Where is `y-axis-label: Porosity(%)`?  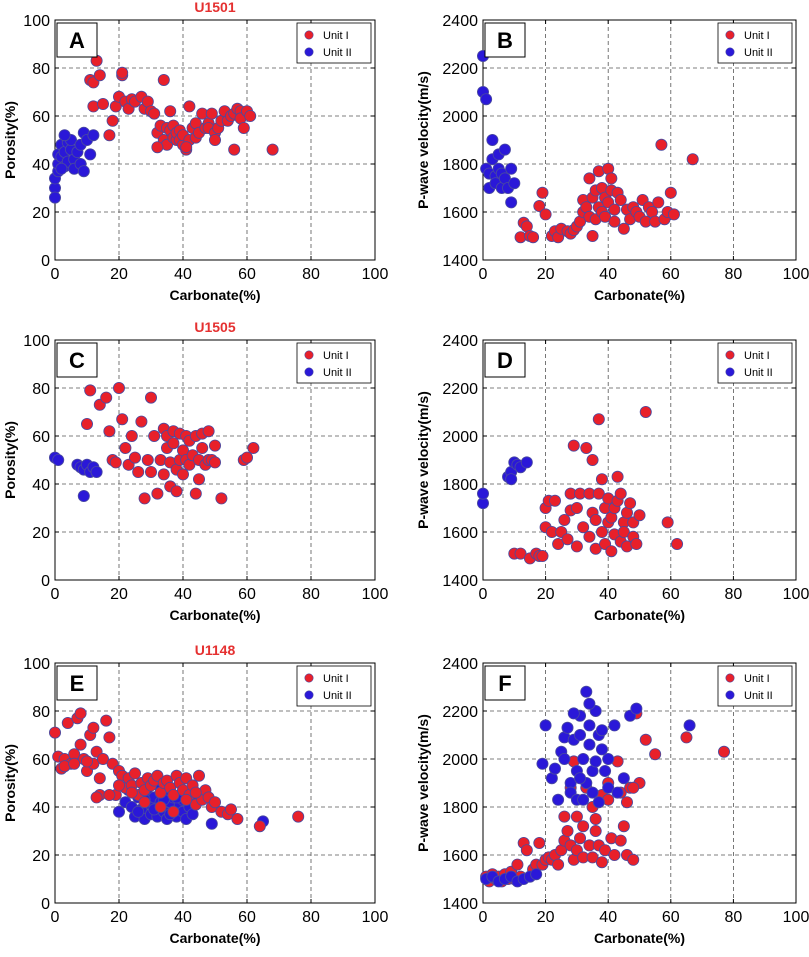 y-axis-label: Porosity(%) is located at coordinates (10, 783).